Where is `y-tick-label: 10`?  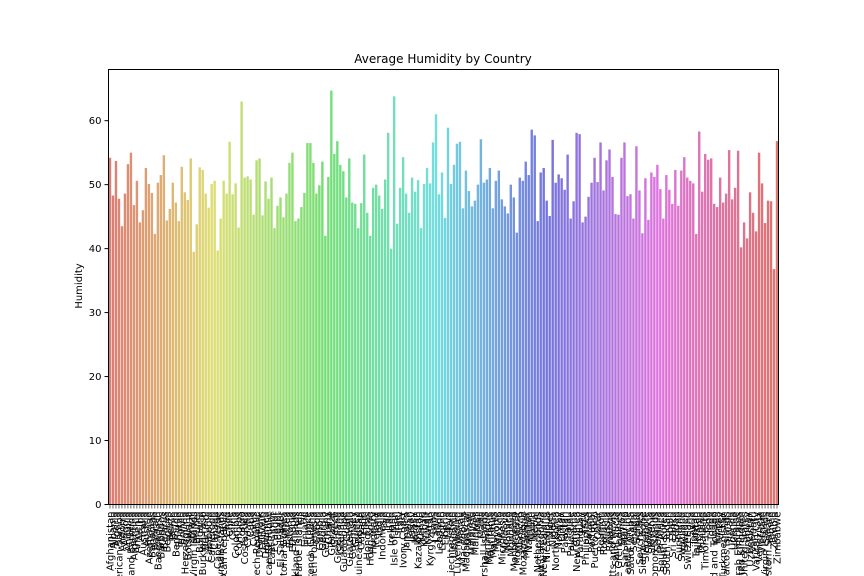
y-tick-label: 10 is located at coordinates (95, 441).